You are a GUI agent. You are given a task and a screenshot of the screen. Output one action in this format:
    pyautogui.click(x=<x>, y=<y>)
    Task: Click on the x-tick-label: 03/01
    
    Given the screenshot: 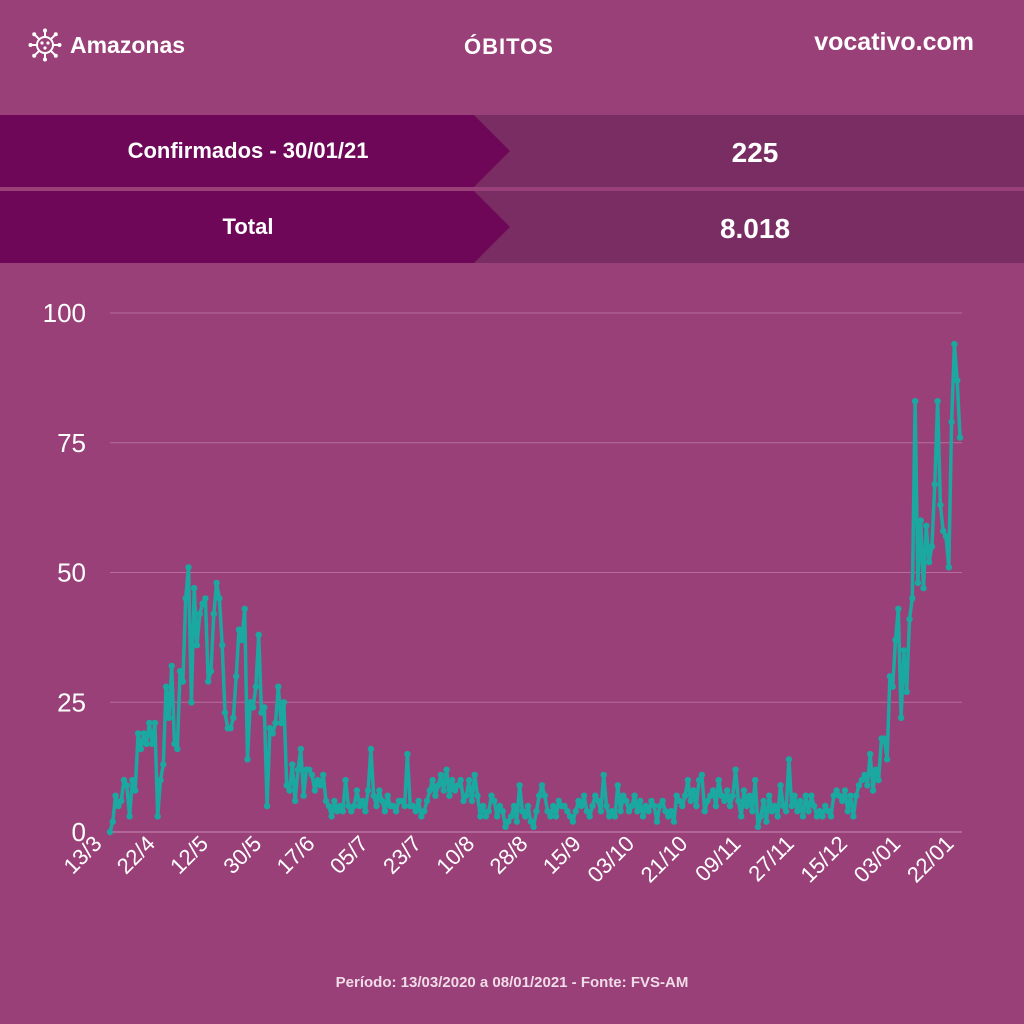 What is the action you would take?
    pyautogui.click(x=877, y=859)
    